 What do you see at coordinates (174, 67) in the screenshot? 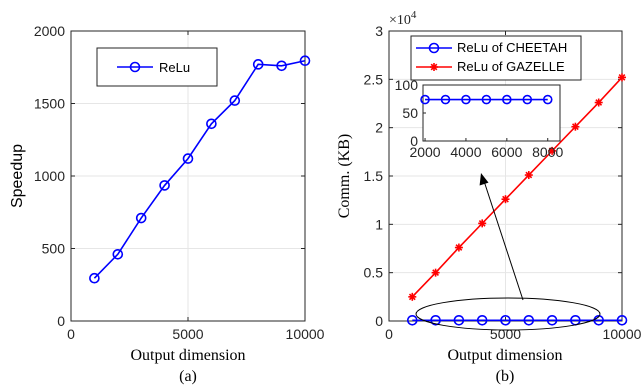
I see `a-legend-label: ReLu` at bounding box center [174, 67].